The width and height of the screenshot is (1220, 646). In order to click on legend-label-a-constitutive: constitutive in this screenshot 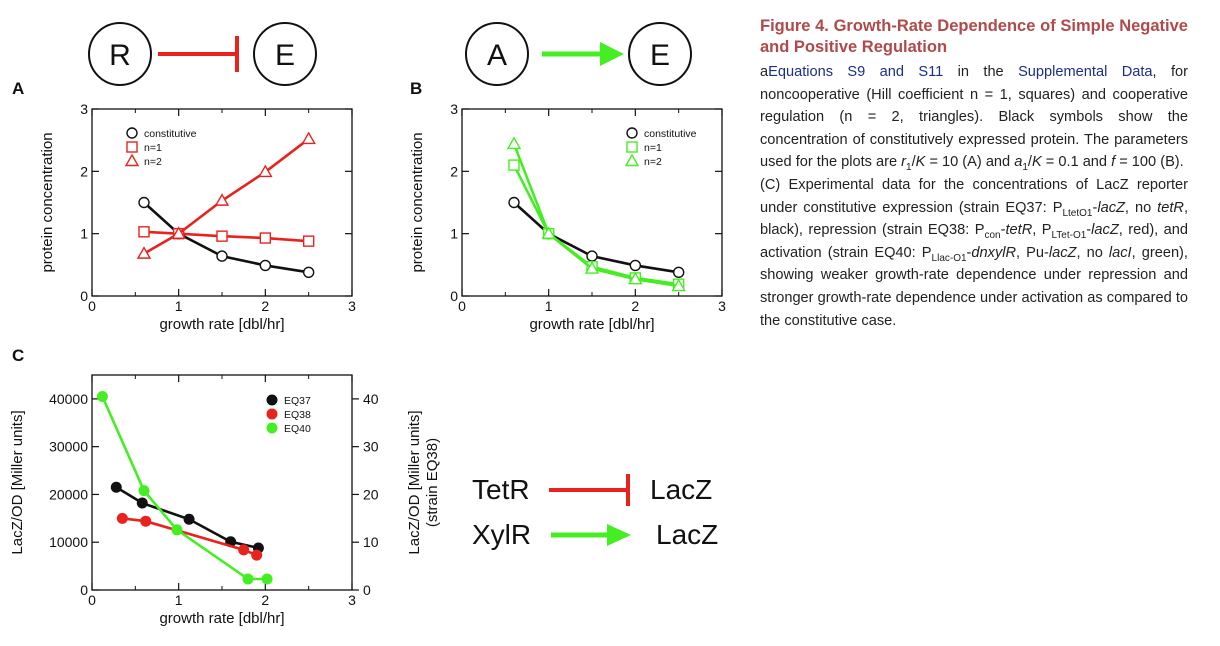, I will do `click(170, 134)`.